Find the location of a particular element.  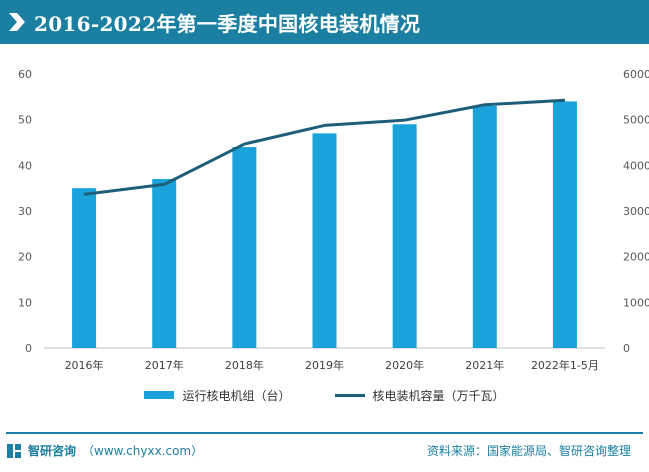

footer: 智研咨询 （www.chyxx.com） 资料来源：国家能源局、智研咨询整理 is located at coordinates (324, 452).